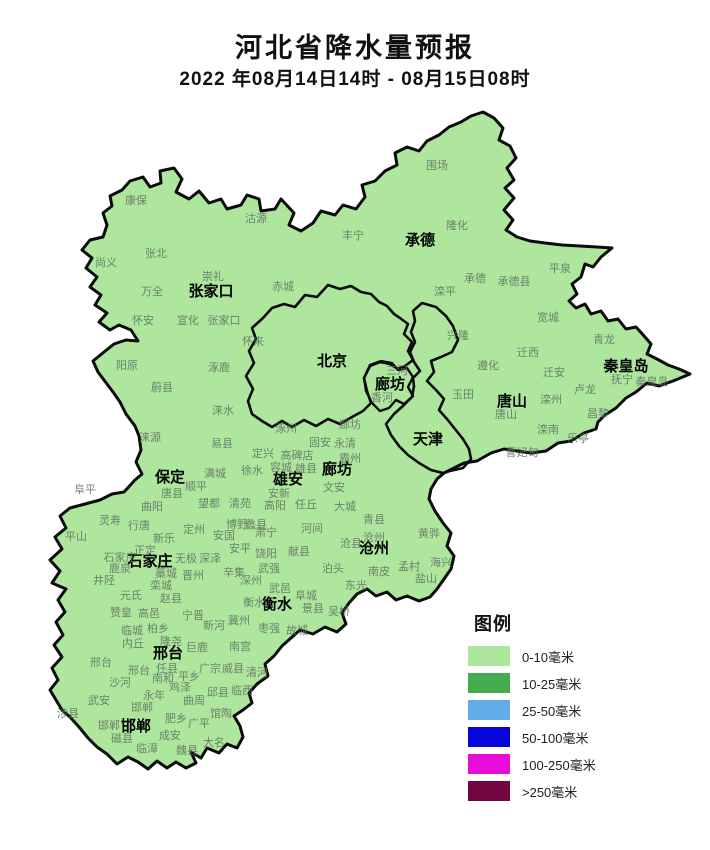 This screenshot has width=710, height=850. I want to click on county-label: 肥乡, so click(176, 718).